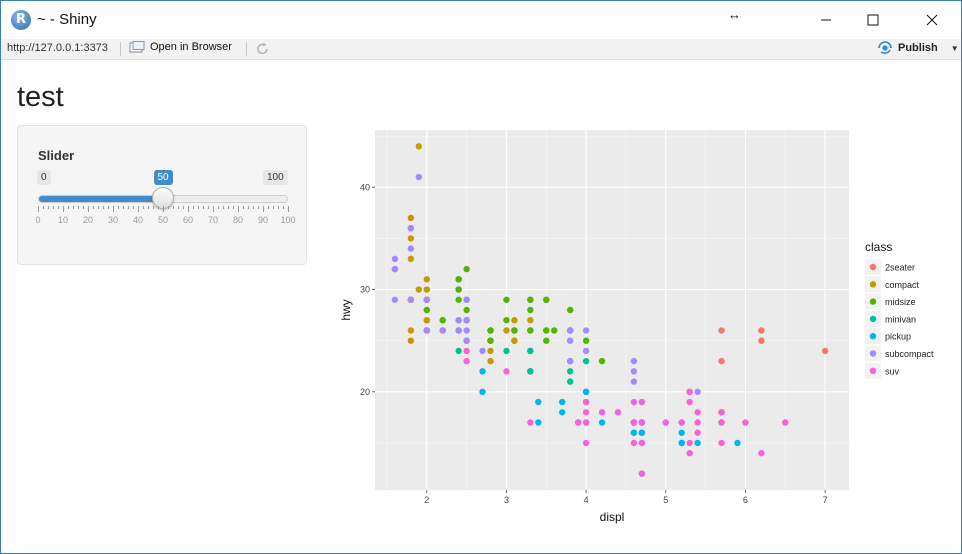  Describe the element at coordinates (586, 500) in the screenshot. I see `x-tick-label: 4` at that location.